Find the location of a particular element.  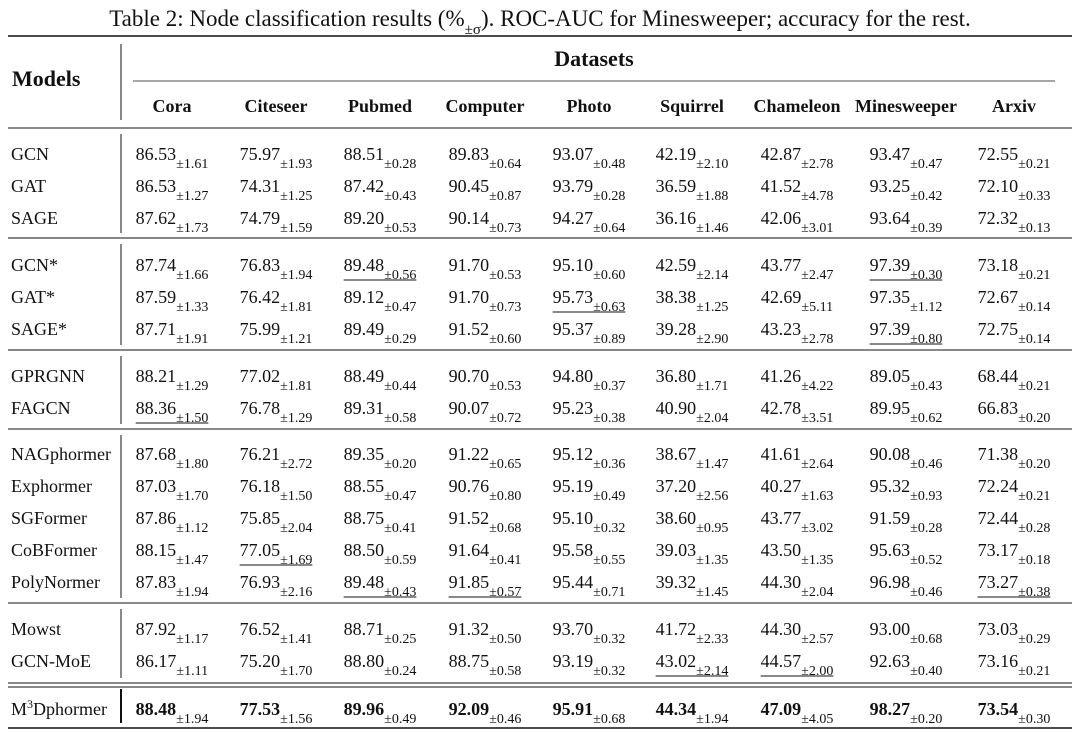

mean-value: 88.75 is located at coordinates (364, 518).